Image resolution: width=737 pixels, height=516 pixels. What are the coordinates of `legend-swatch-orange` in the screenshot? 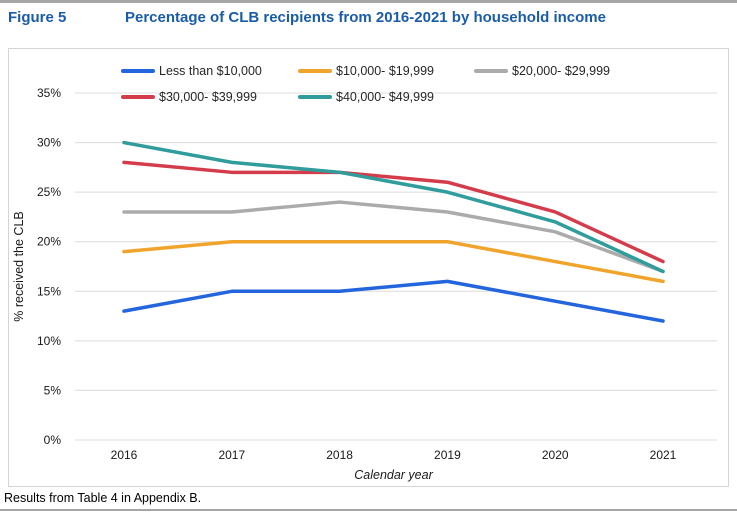 It's located at (315, 71).